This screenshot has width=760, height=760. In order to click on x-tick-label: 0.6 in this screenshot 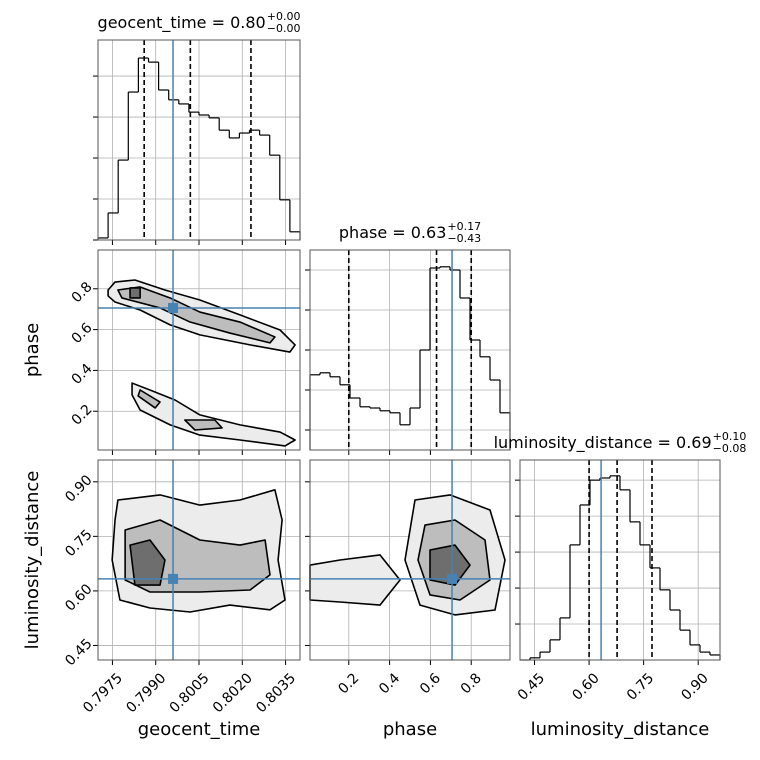, I will do `click(430, 683)`.